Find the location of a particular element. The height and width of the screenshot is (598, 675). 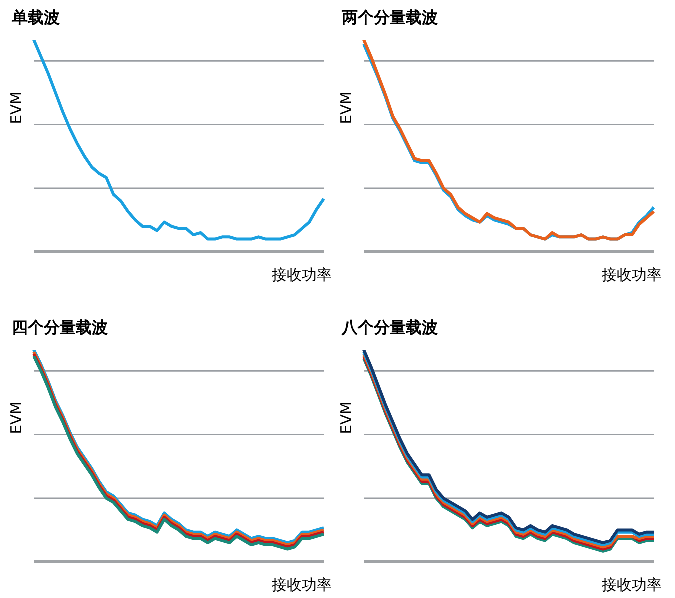

chart-title: 单载波 is located at coordinates (36, 18).